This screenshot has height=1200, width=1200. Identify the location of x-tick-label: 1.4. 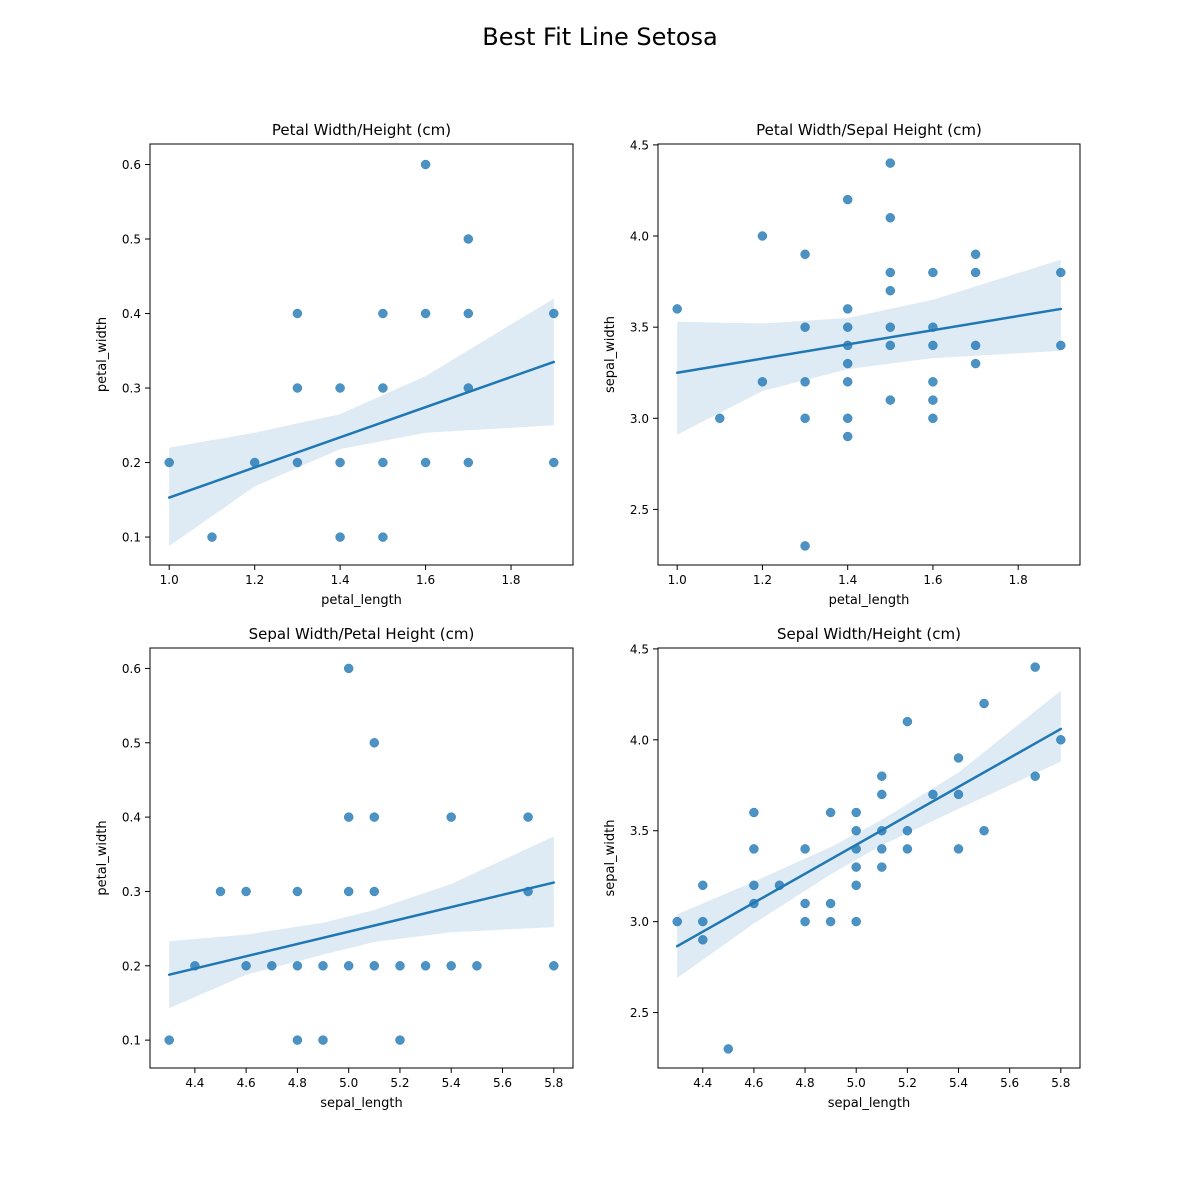
(847, 580).